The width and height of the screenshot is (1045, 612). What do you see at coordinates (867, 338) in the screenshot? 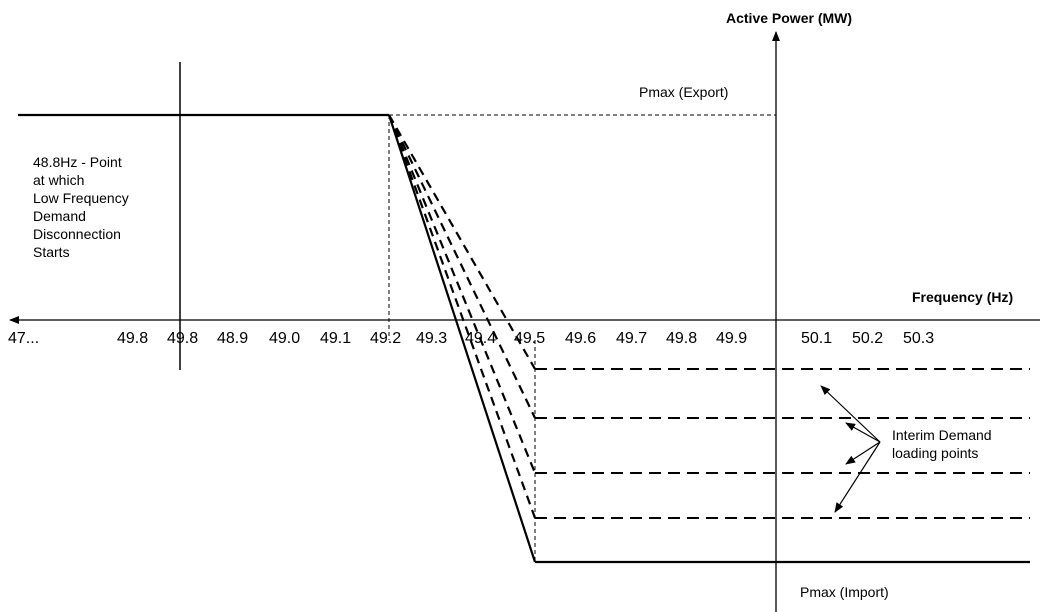
I see `x-tick-label: 50.2` at bounding box center [867, 338].